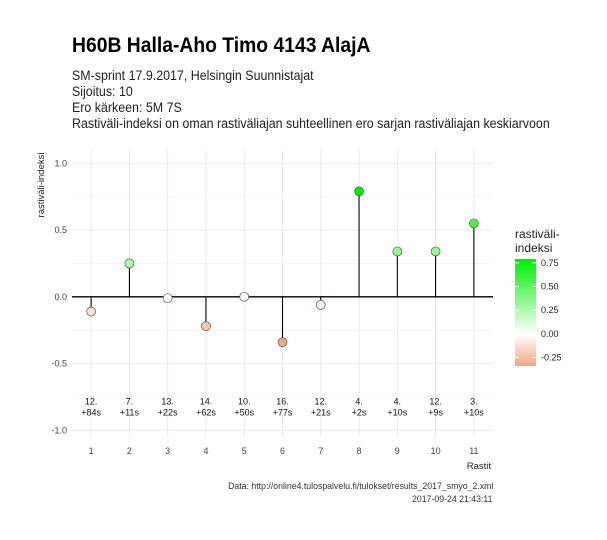 The image size is (607, 540). Describe the element at coordinates (359, 412) in the screenshot. I see `annotation-diff: +2s` at that location.